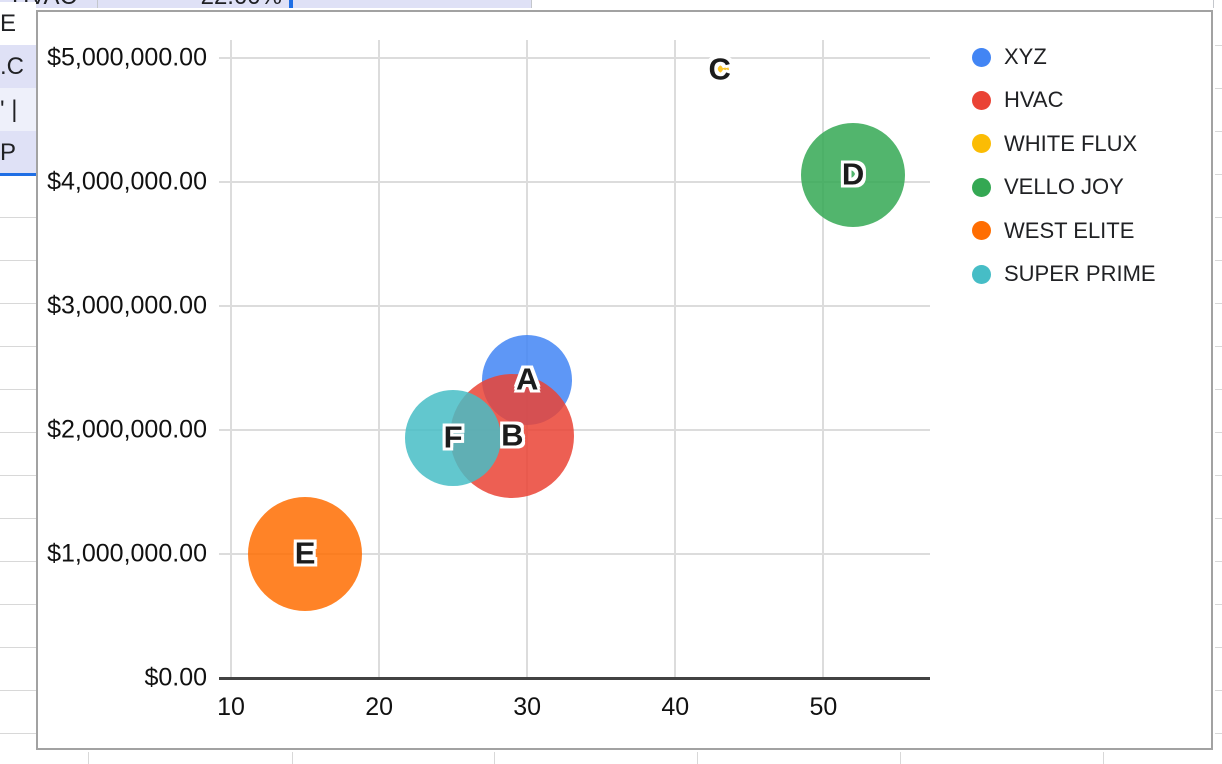 This screenshot has width=1222, height=764. What do you see at coordinates (175, 677) in the screenshot?
I see `y-tick-label: $0.00` at bounding box center [175, 677].